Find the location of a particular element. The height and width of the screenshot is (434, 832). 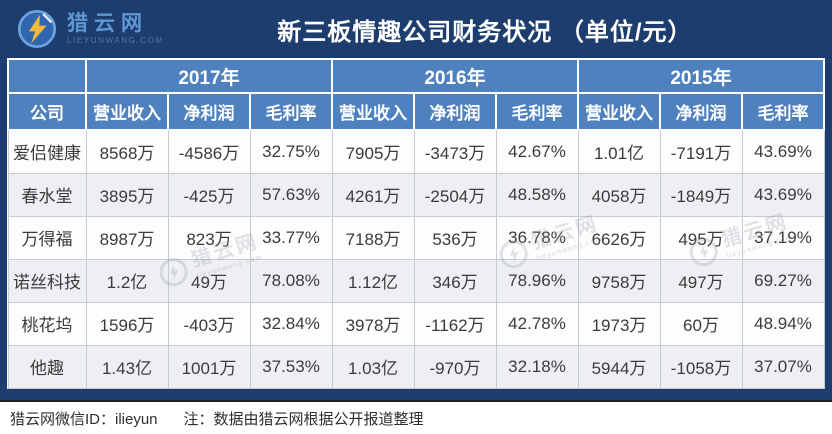

value-cell: 78.96% is located at coordinates (537, 280).